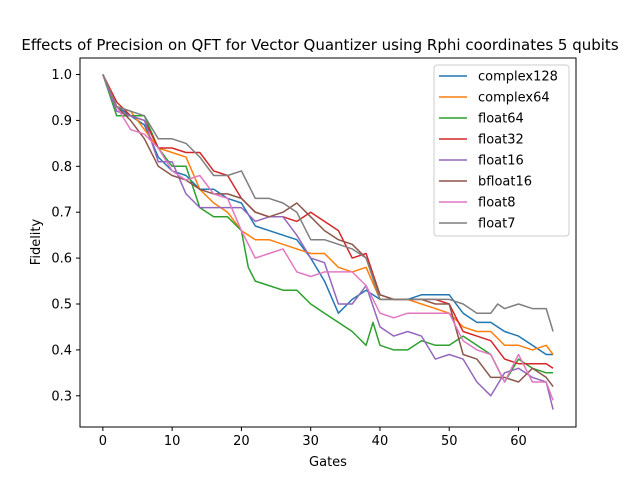  What do you see at coordinates (61, 259) in the screenshot?
I see `y-tick-label: 0.6` at bounding box center [61, 259].